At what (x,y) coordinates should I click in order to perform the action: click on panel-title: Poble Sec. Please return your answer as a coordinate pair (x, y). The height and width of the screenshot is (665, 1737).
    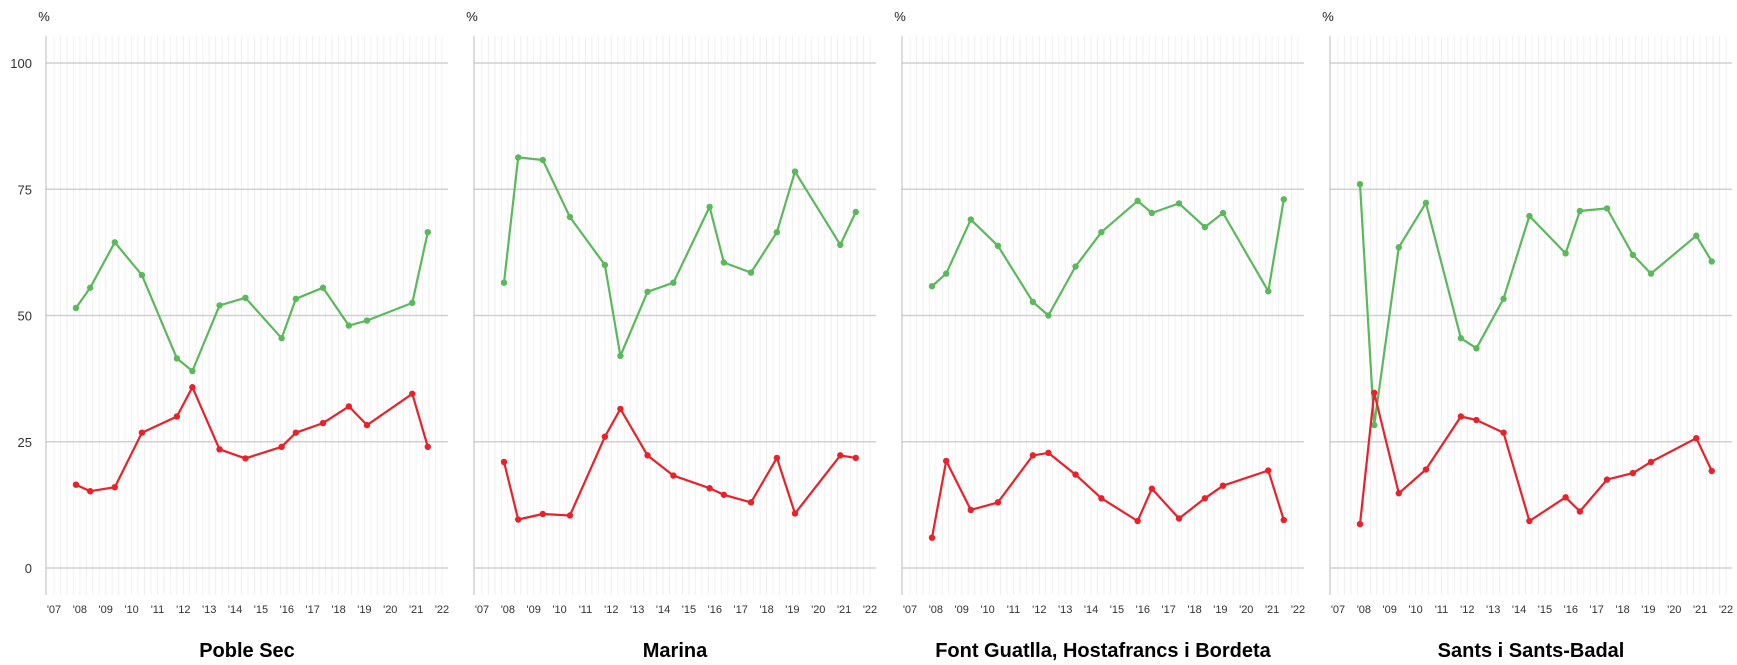
    Looking at the image, I should click on (247, 651).